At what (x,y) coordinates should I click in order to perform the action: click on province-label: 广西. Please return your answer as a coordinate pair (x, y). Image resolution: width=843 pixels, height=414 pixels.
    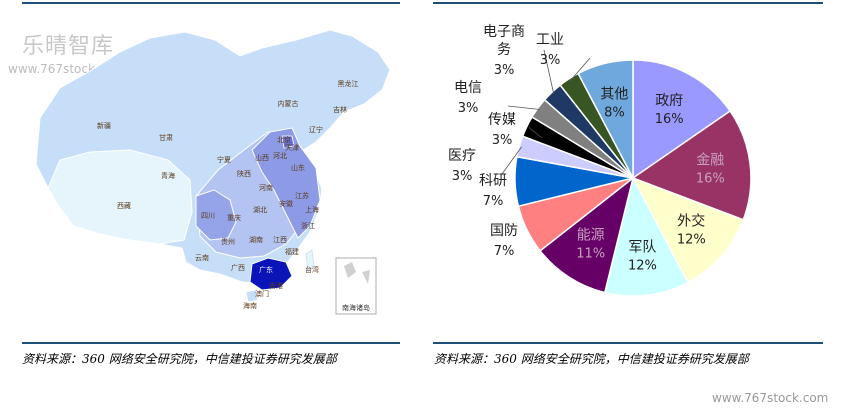
    Looking at the image, I should click on (238, 267).